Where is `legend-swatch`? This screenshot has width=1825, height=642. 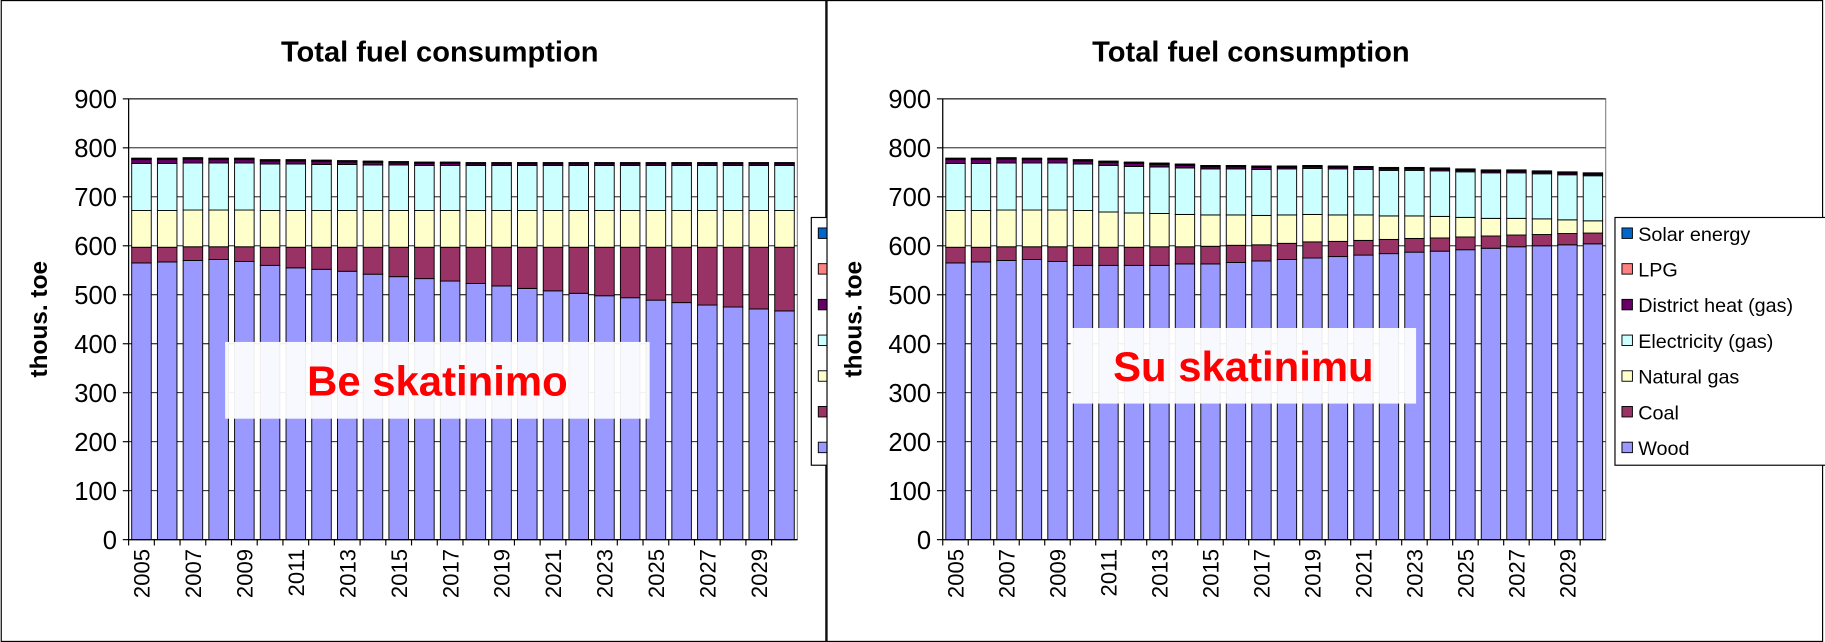 legend-swatch is located at coordinates (1627, 412).